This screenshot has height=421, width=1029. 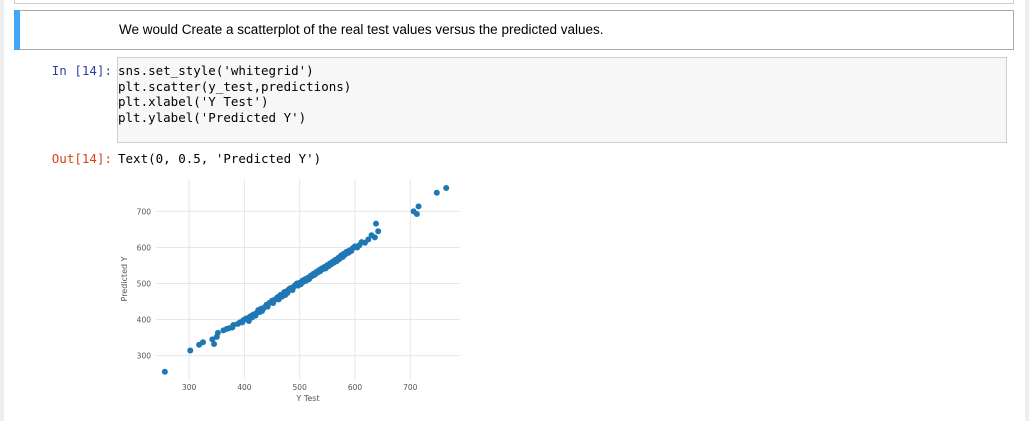 I want to click on page-left-border, so click(x=2, y=210).